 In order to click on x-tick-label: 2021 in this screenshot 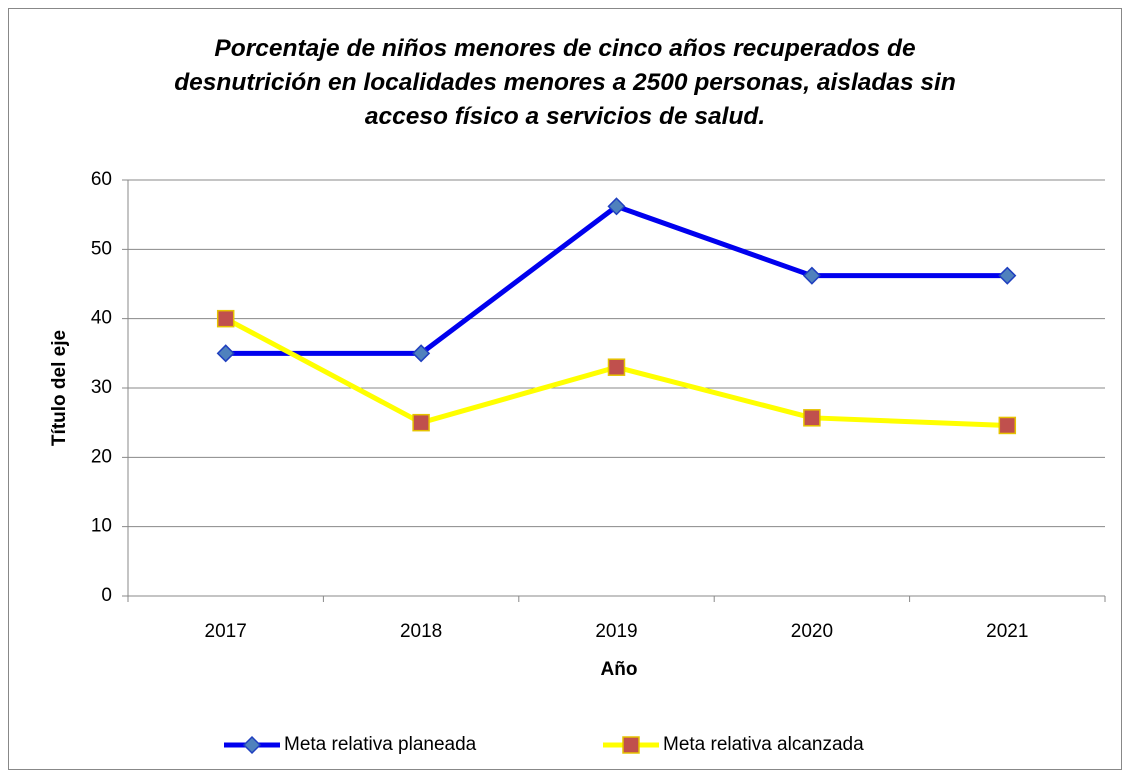, I will do `click(1007, 631)`.